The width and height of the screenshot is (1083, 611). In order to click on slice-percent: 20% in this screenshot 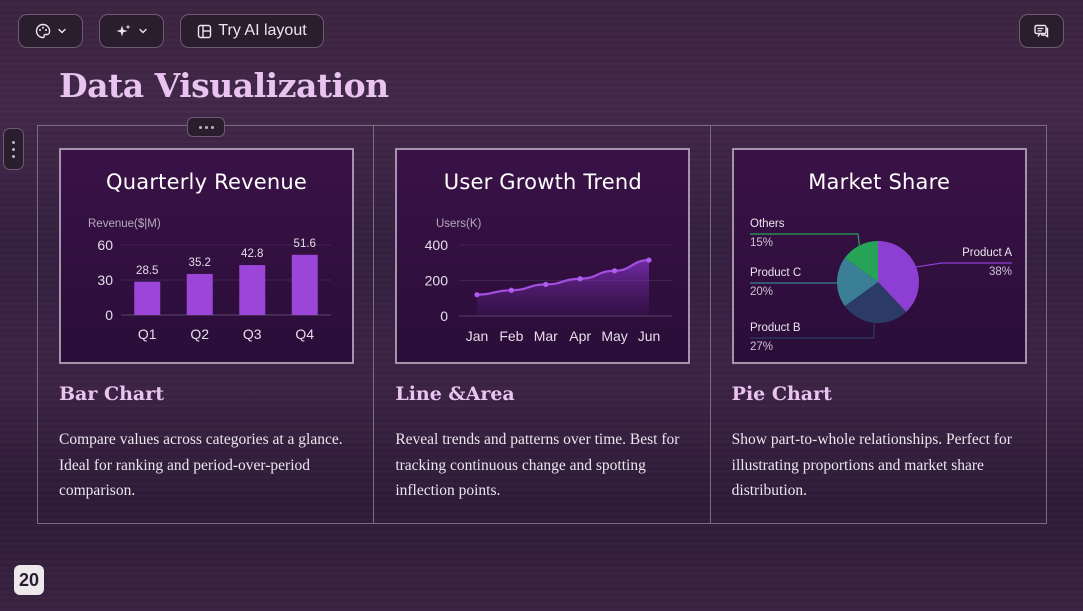, I will do `click(761, 292)`.